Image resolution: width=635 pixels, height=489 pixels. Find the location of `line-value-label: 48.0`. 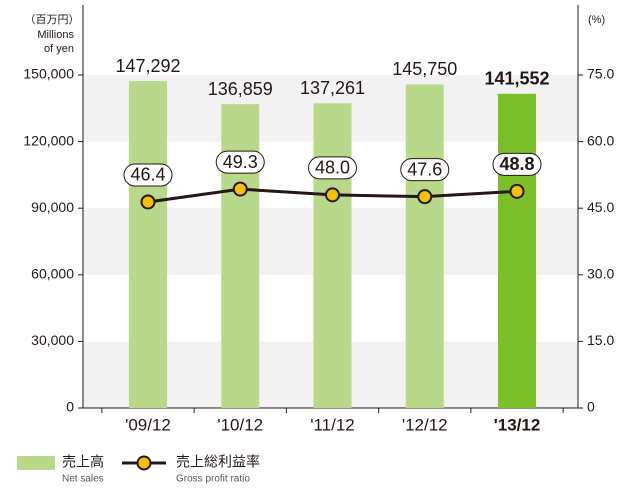

line-value-label: 48.0 is located at coordinates (332, 168).